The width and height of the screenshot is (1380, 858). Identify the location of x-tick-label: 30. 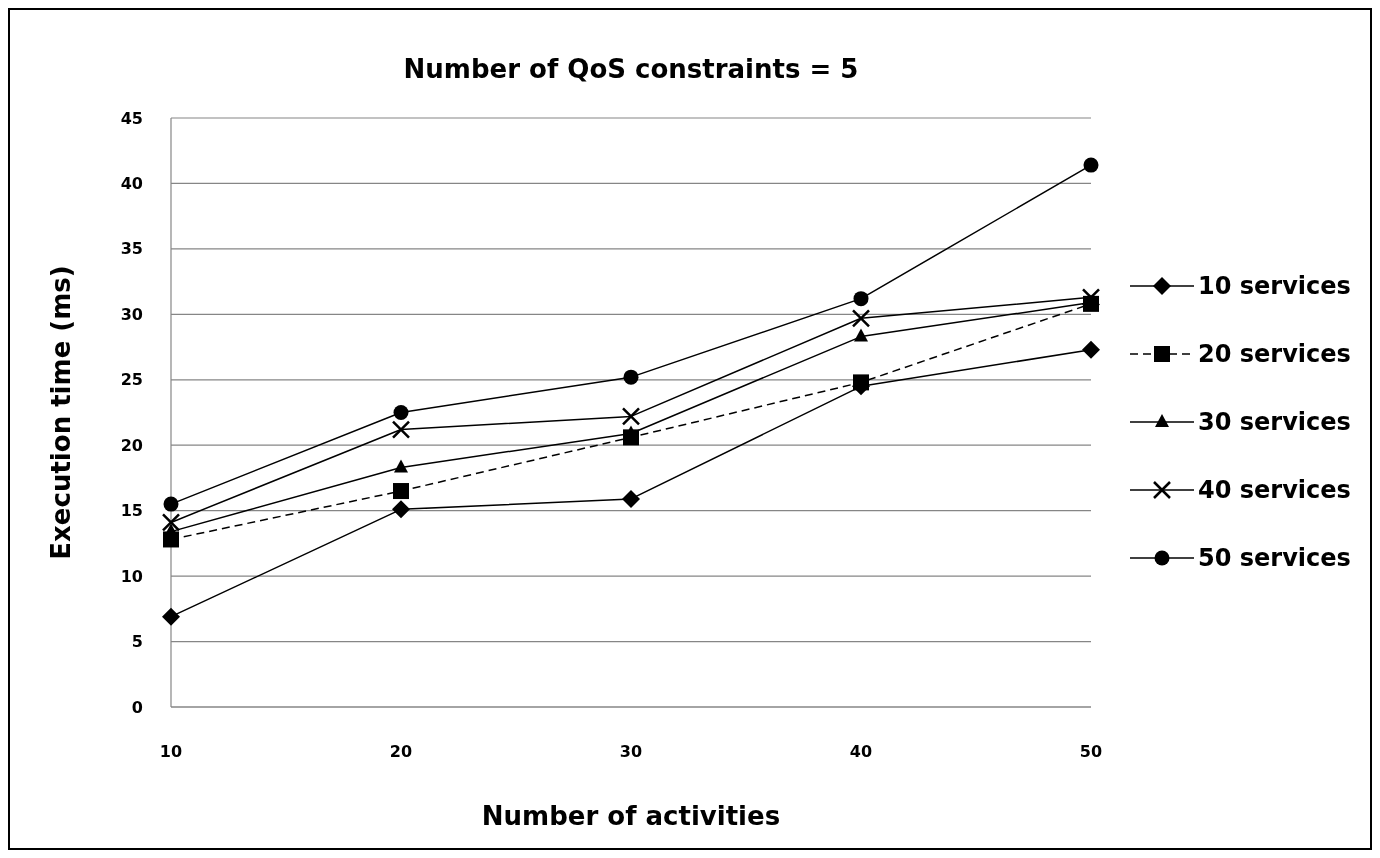
(631, 751).